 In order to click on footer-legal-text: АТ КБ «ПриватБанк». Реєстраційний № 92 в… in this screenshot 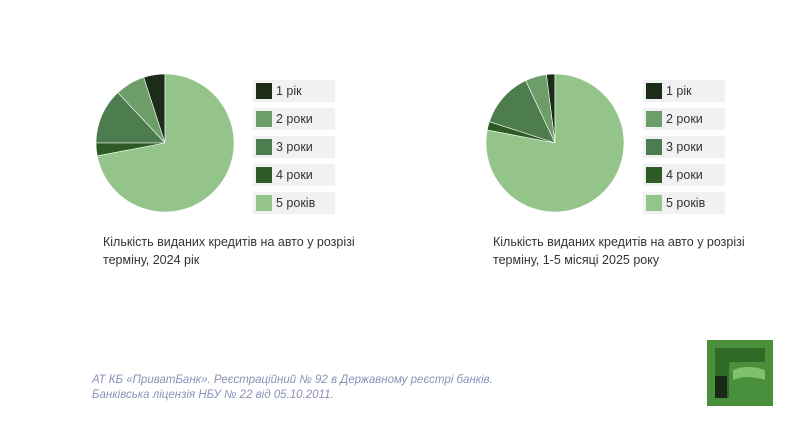, I will do `click(292, 388)`.